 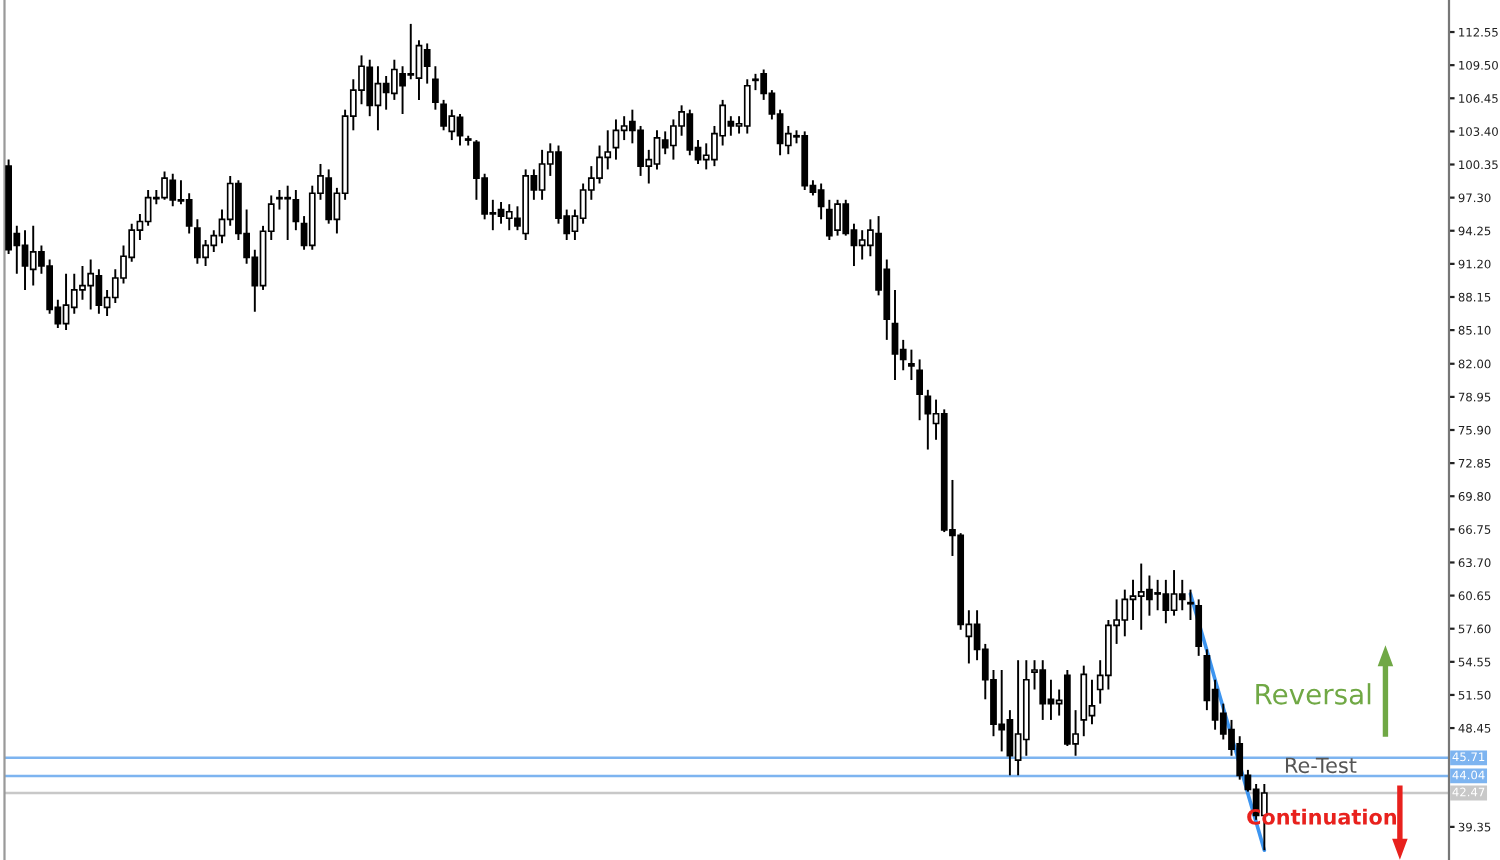 I want to click on annotation: Reversal, so click(x=1313, y=694).